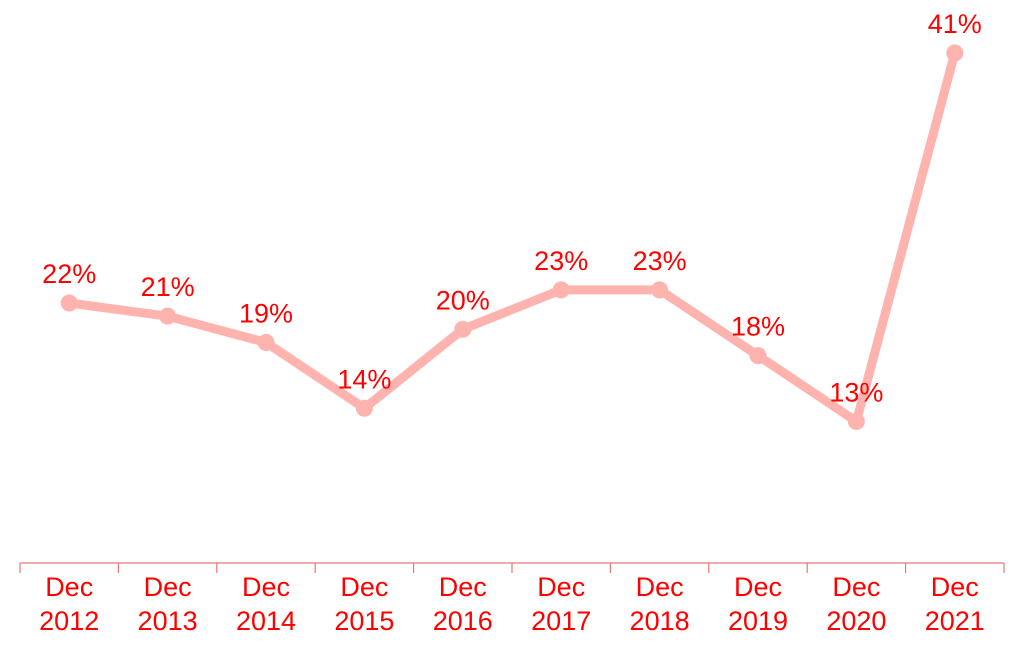  What do you see at coordinates (266, 313) in the screenshot?
I see `data-label-3: 19%` at bounding box center [266, 313].